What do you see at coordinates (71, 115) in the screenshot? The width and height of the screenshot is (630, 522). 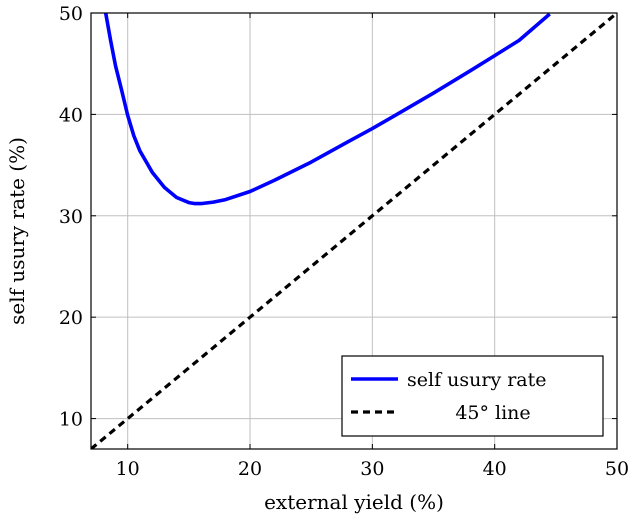 I see `y-tick-label: 40` at bounding box center [71, 115].